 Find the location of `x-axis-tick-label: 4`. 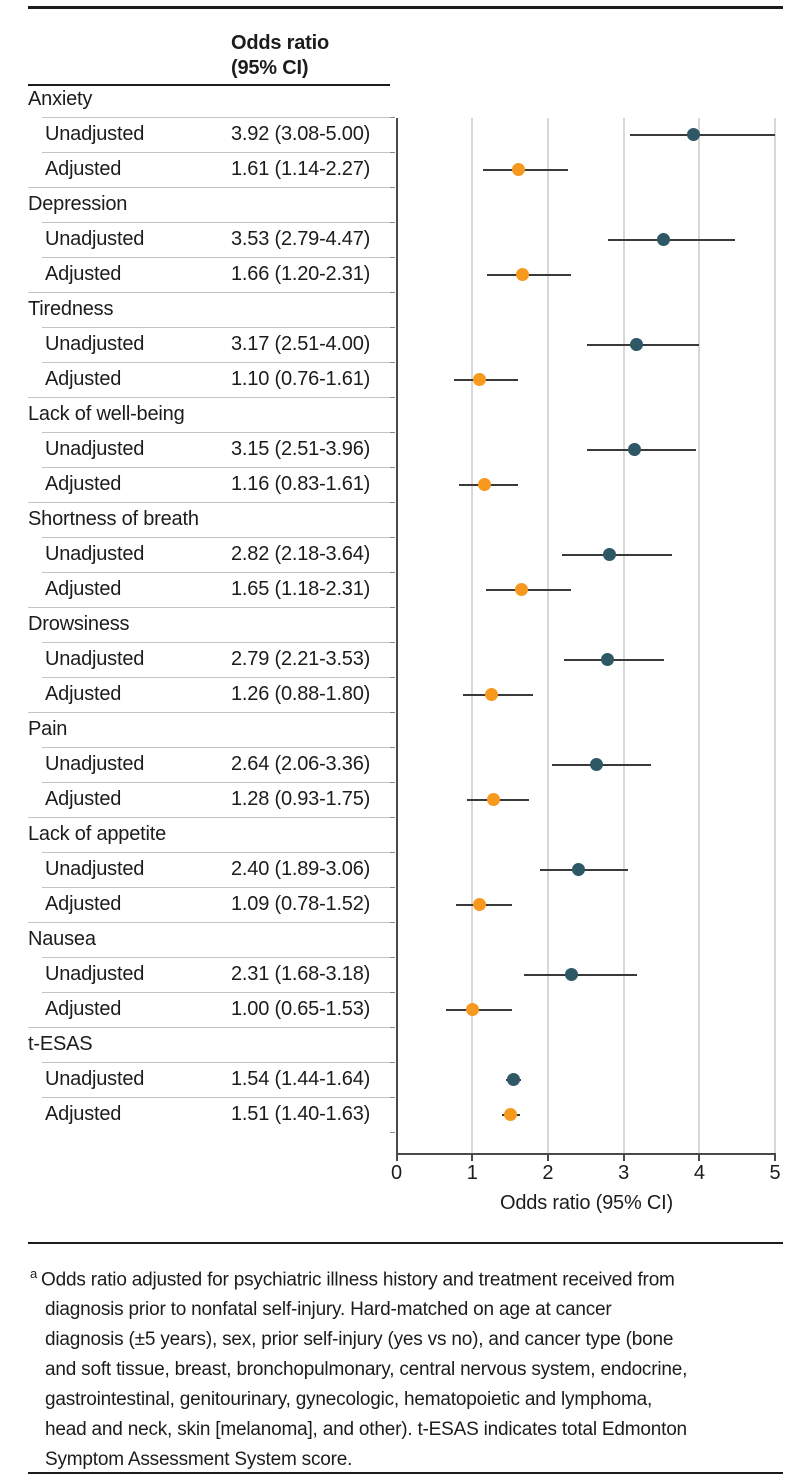

x-axis-tick-label: 4 is located at coordinates (699, 1173).